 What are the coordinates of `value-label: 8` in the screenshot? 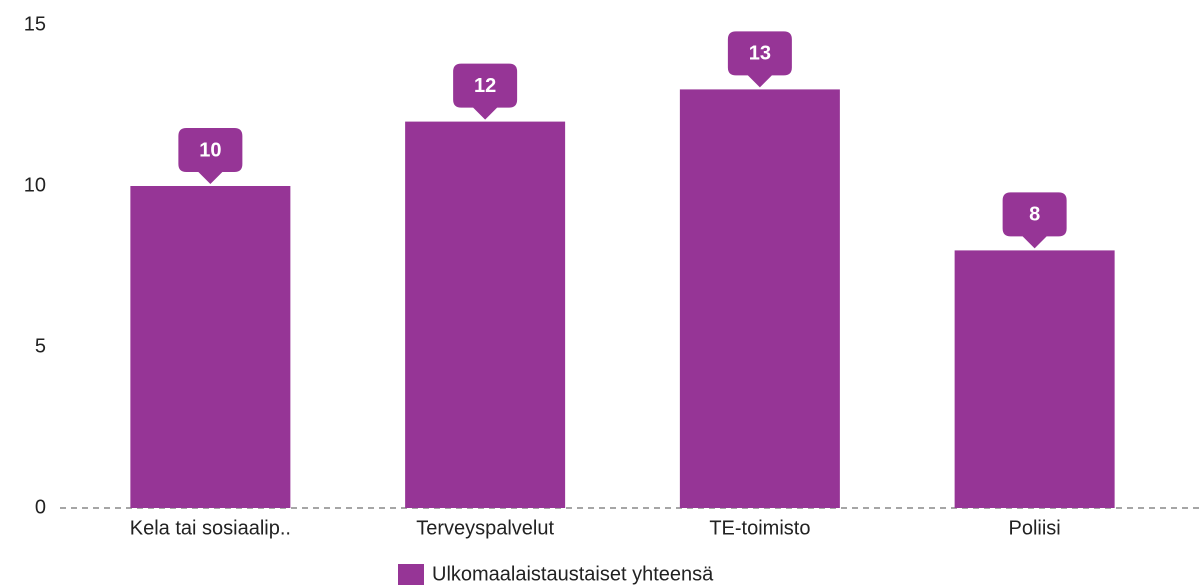 It's located at (1034, 215).